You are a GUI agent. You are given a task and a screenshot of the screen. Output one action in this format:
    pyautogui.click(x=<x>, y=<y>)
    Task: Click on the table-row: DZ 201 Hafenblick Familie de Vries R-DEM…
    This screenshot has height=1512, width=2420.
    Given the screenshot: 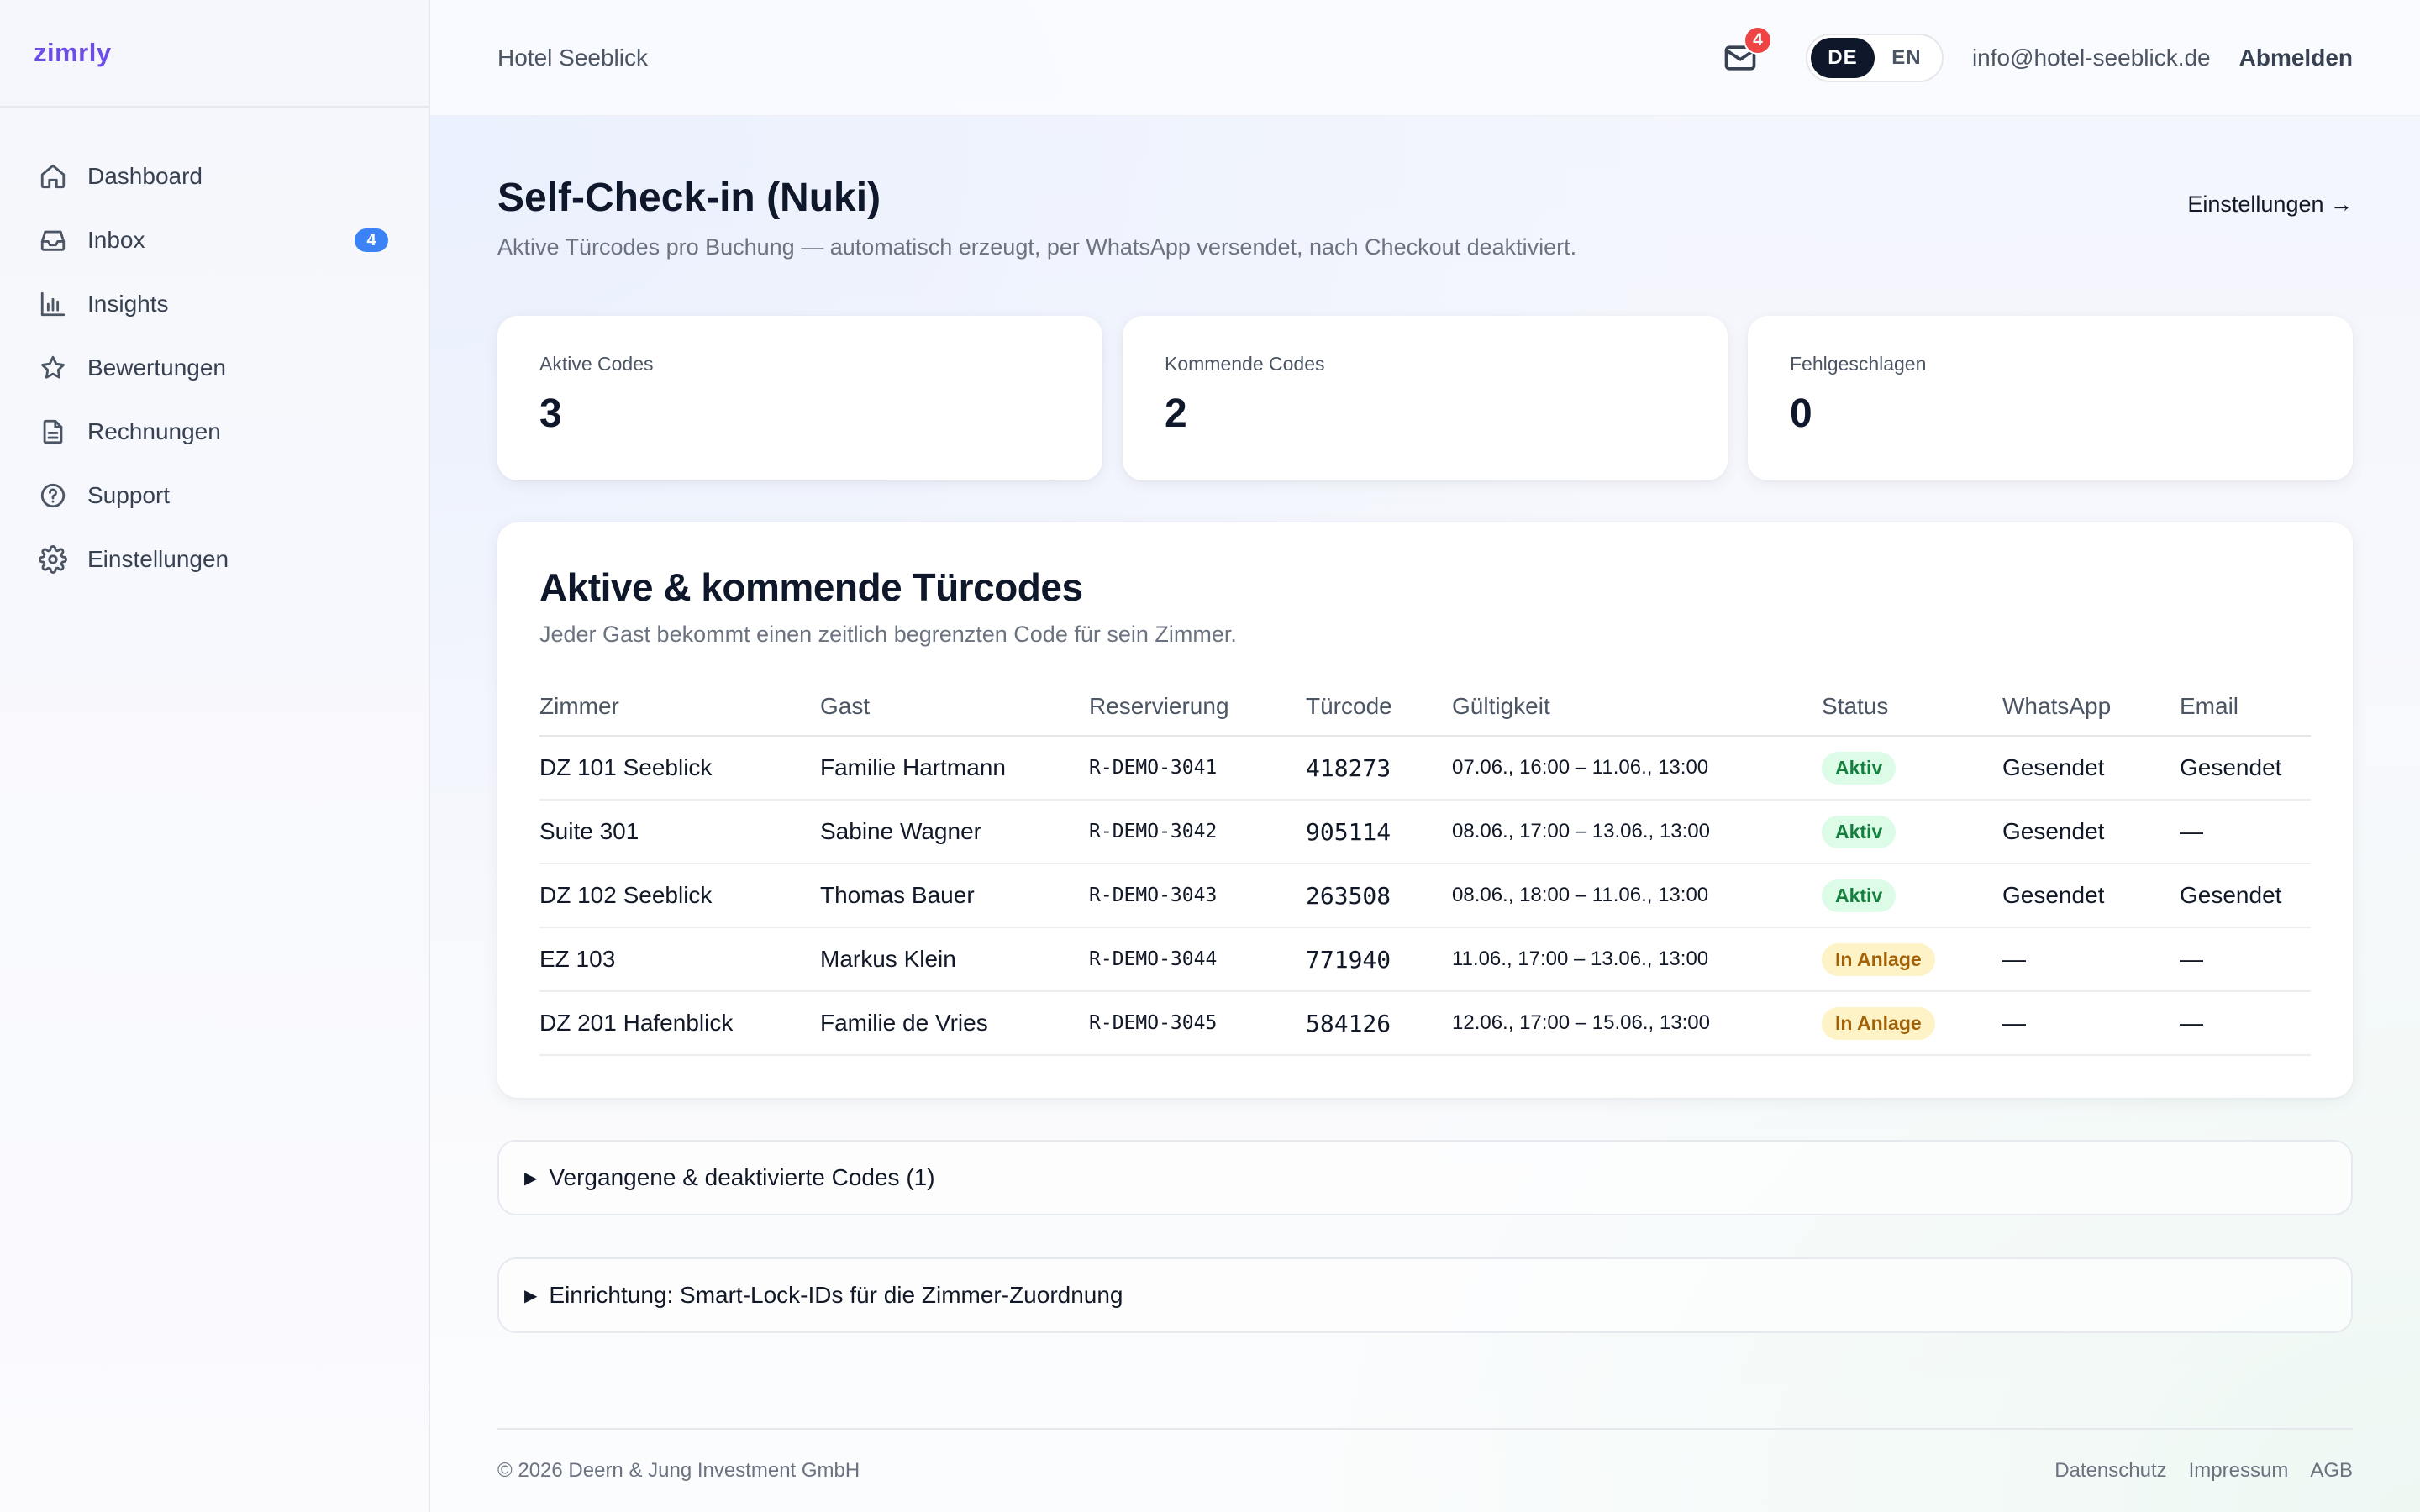 What is the action you would take?
    pyautogui.click(x=1425, y=1023)
    